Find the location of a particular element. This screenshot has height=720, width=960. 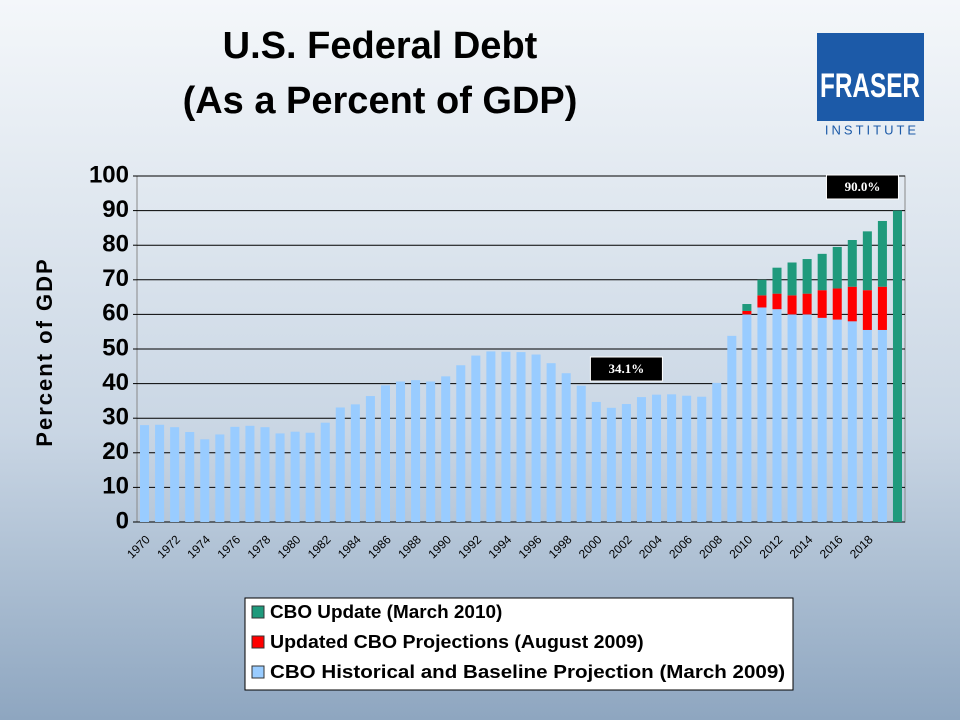

legend is located at coordinates (519, 644).